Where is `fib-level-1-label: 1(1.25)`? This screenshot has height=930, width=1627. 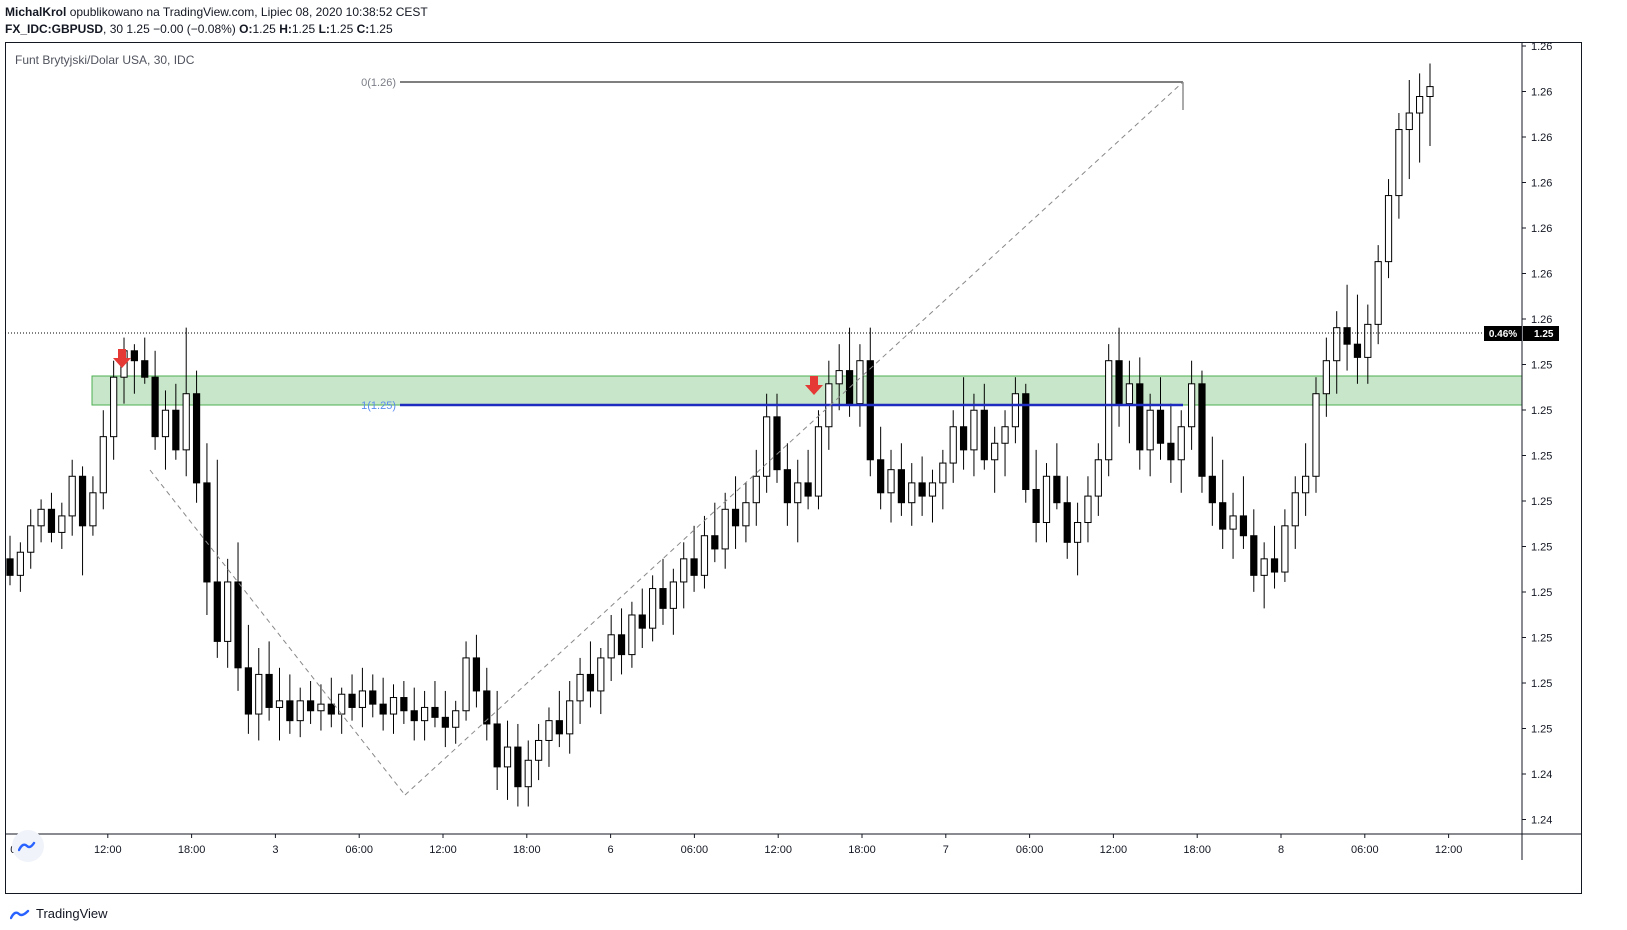 fib-level-1-label: 1(1.25) is located at coordinates (378, 406).